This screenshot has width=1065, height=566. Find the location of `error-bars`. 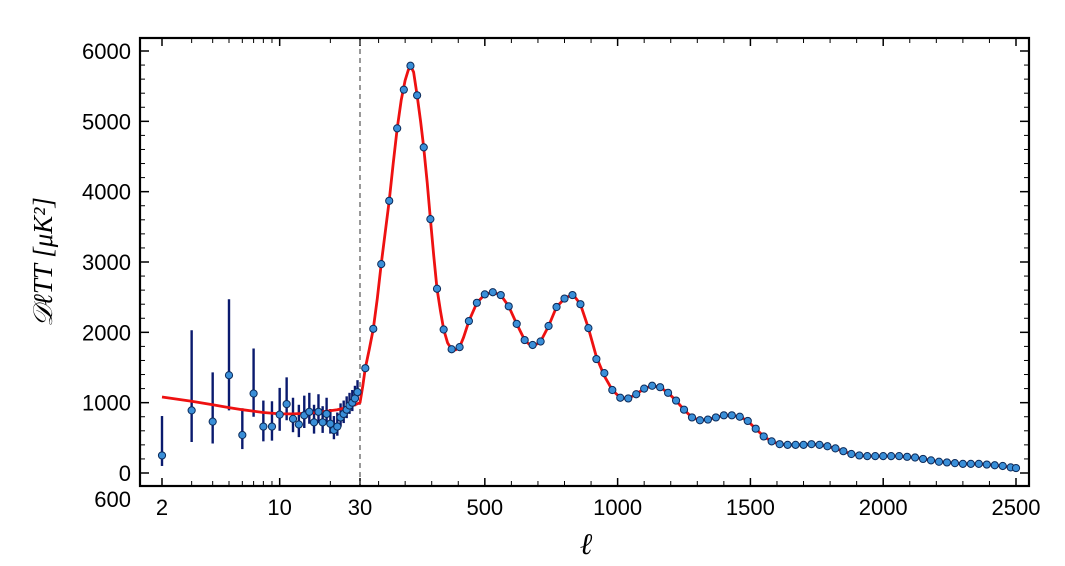

error-bars is located at coordinates (259, 382).